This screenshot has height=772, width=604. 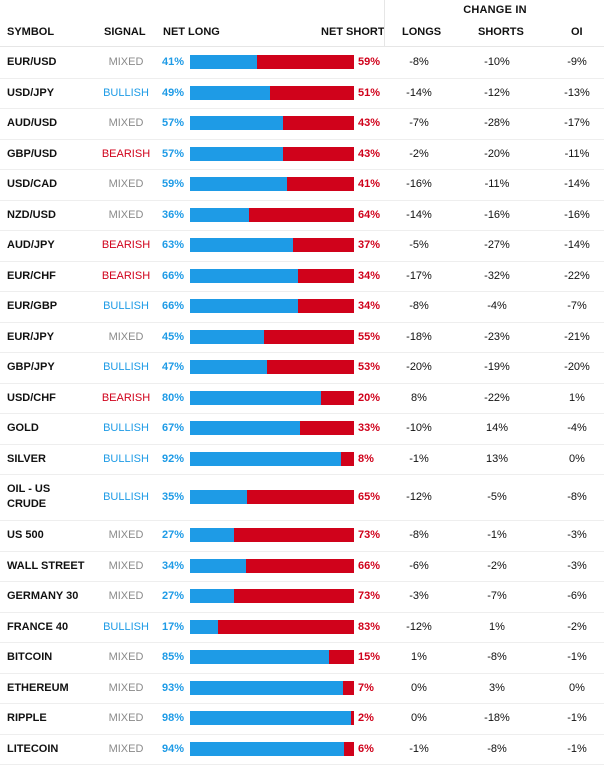 What do you see at coordinates (577, 92) in the screenshot?
I see `oi-change-value: -13%` at bounding box center [577, 92].